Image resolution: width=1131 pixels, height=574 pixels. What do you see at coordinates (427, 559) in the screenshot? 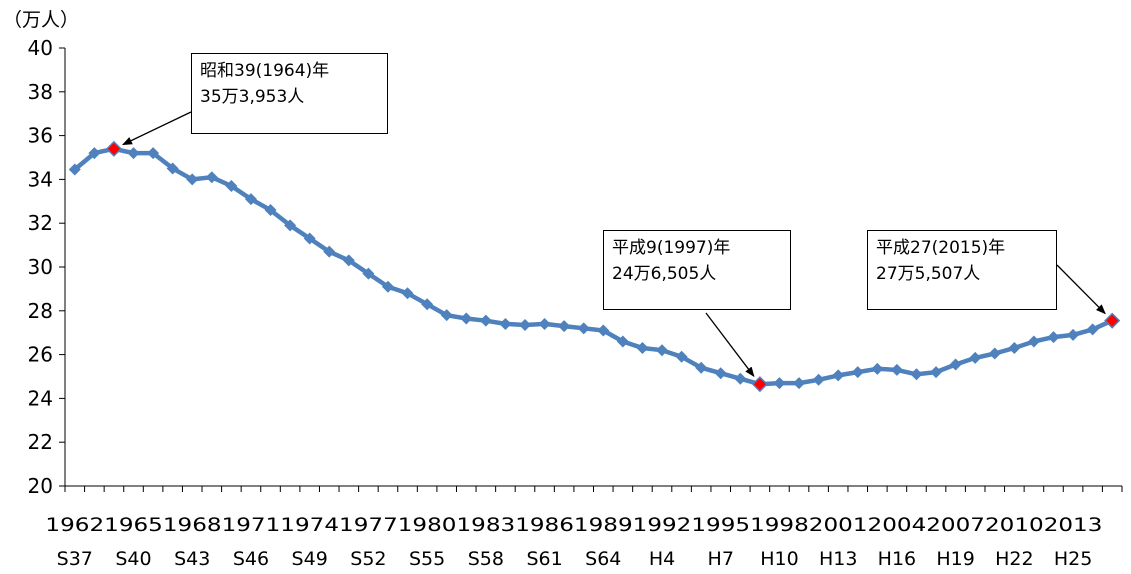
I see `x-tick-label-era: S55` at bounding box center [427, 559].